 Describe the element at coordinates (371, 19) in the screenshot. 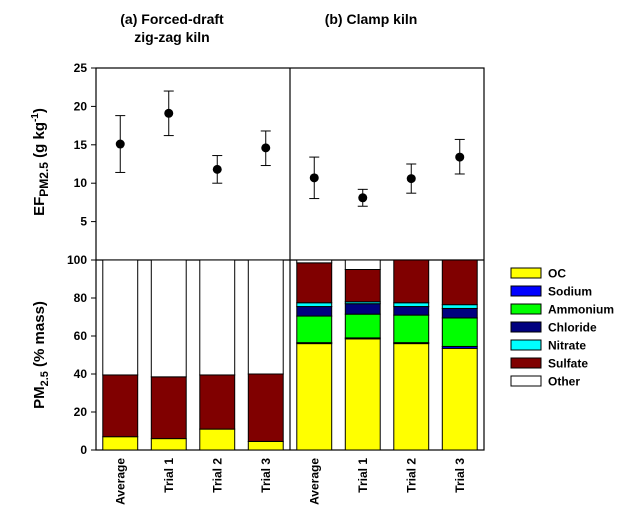

I see `panel-b-title: (b) Clamp kiln` at that location.